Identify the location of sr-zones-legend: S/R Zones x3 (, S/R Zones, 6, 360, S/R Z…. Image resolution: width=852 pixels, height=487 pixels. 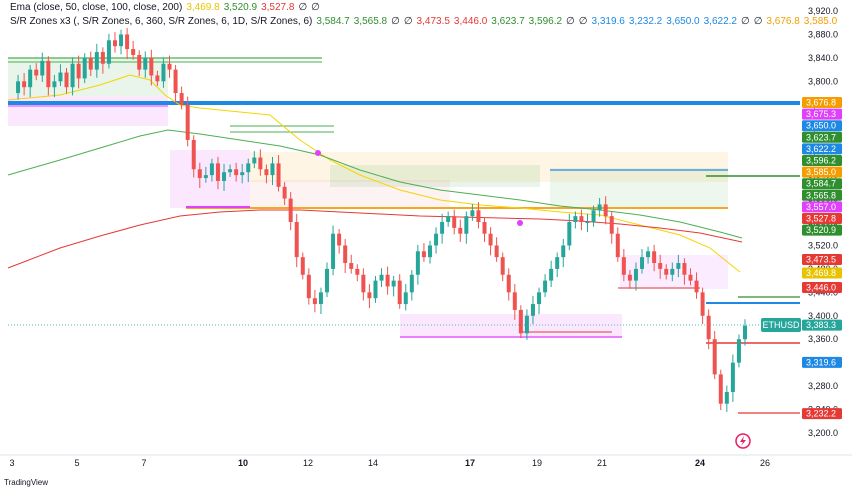
(424, 21).